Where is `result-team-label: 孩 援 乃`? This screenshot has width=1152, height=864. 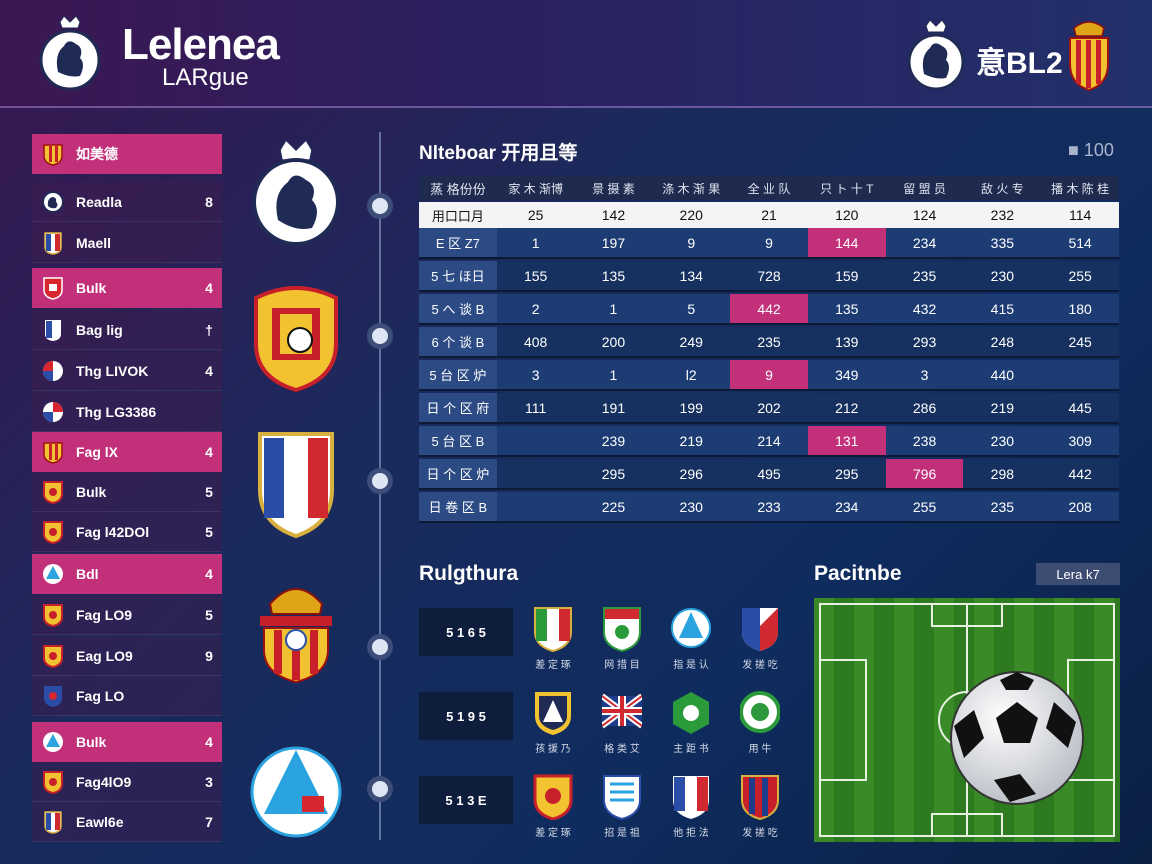 result-team-label: 孩 援 乃 is located at coordinates (553, 749).